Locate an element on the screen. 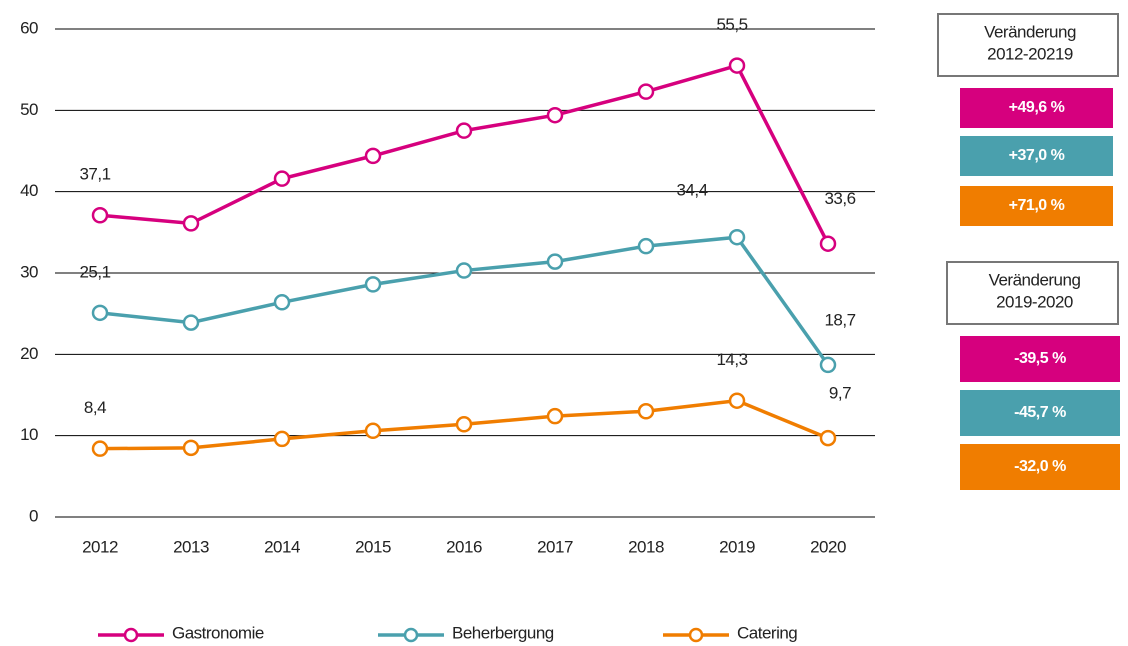 This screenshot has height=646, width=1128. x-tick-label: 2016 is located at coordinates (464, 546).